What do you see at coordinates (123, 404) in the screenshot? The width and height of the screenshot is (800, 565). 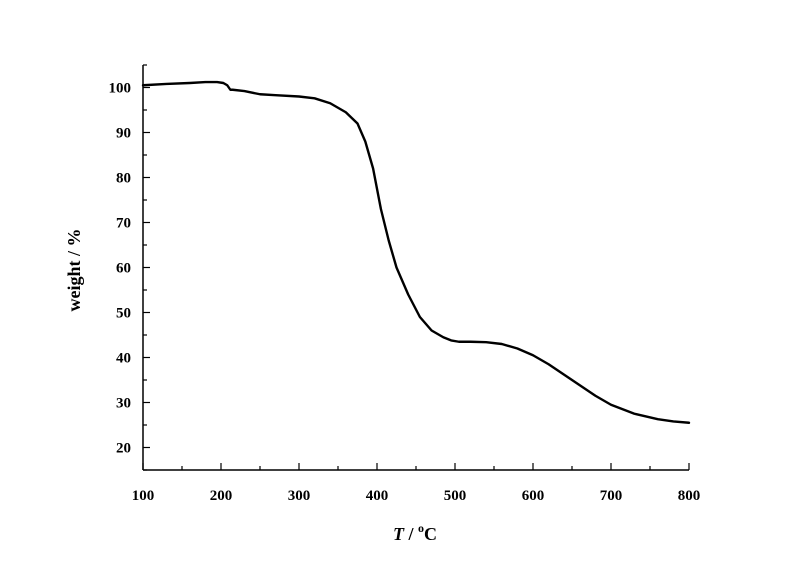 I see `y-tick-label: 30` at bounding box center [123, 404].